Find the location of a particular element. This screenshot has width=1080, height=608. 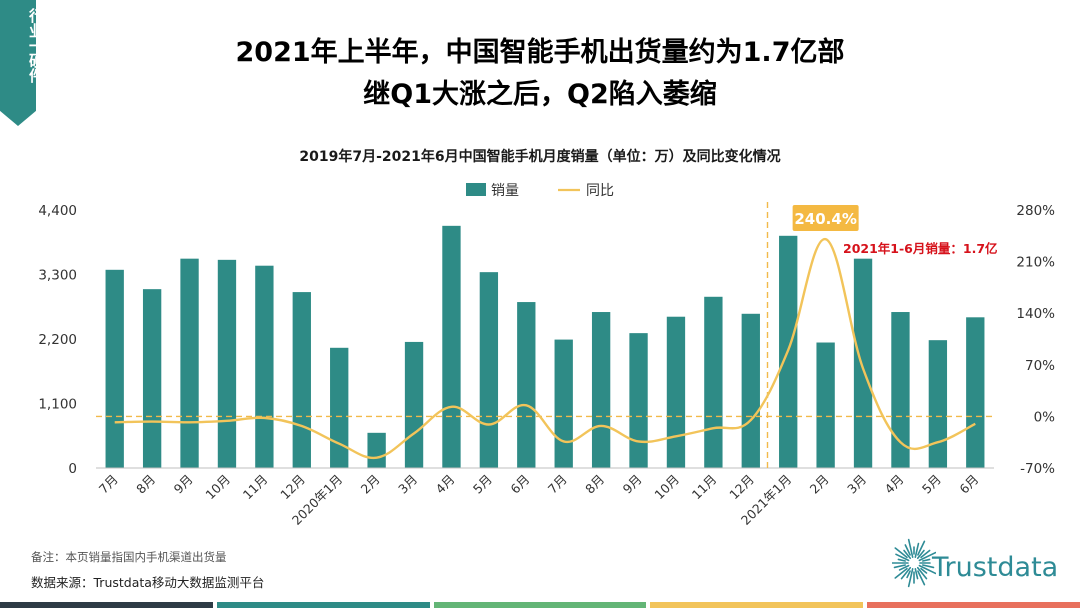

h1-total-annotation: 2021年1-6月销量：1.7亿 is located at coordinates (920, 248).